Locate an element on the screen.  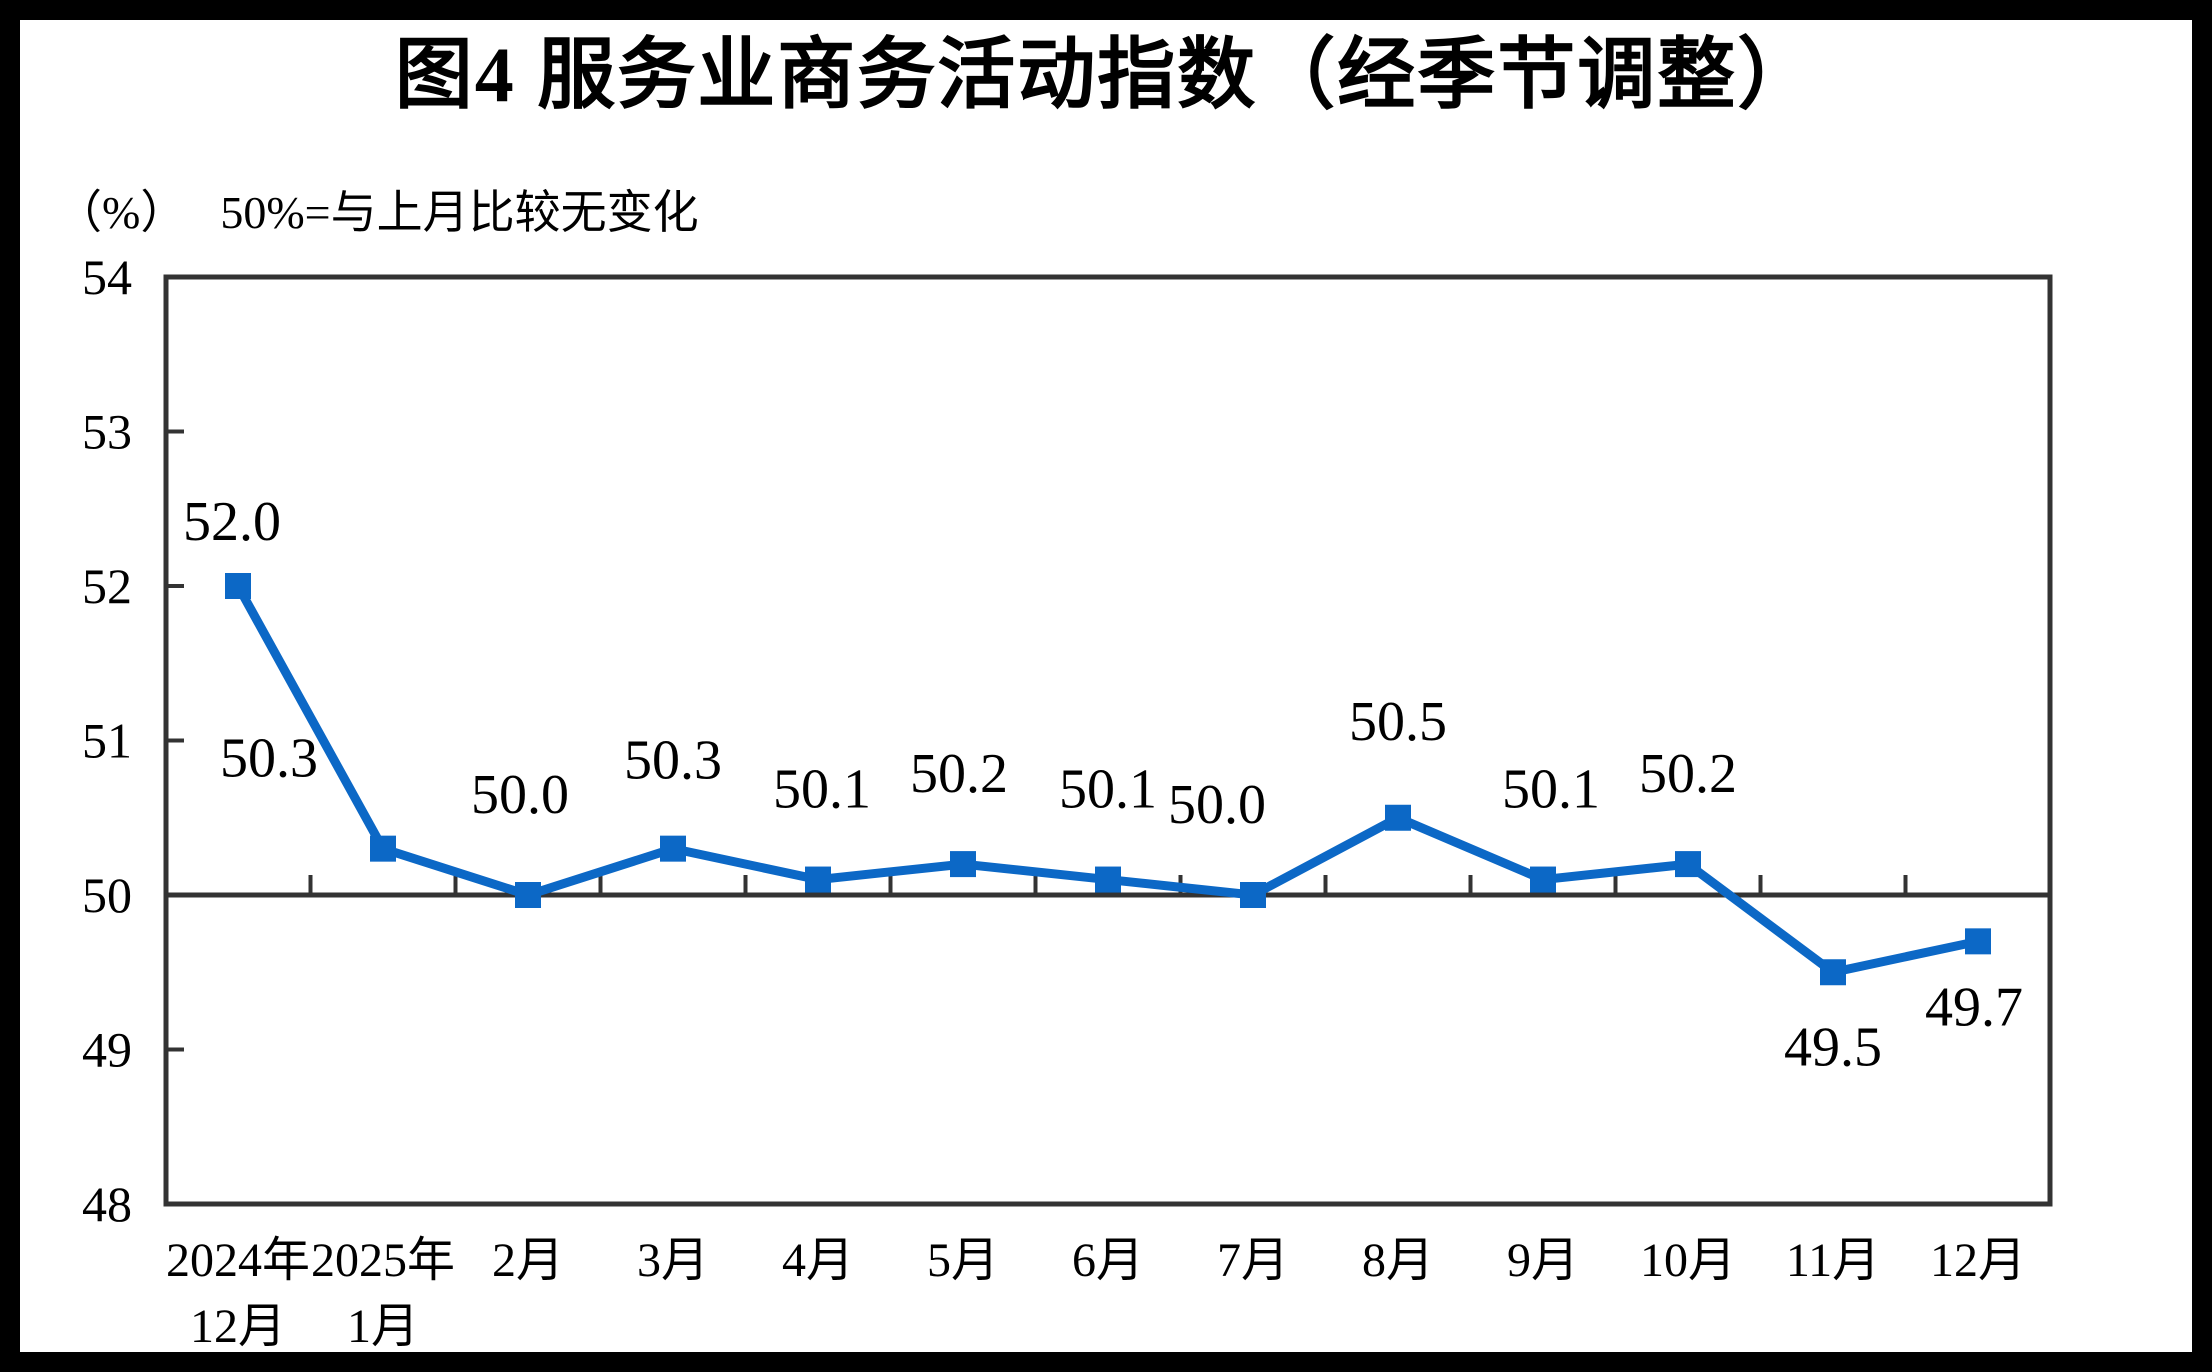
y-axis-tick-label: 49 is located at coordinates (107, 1050).